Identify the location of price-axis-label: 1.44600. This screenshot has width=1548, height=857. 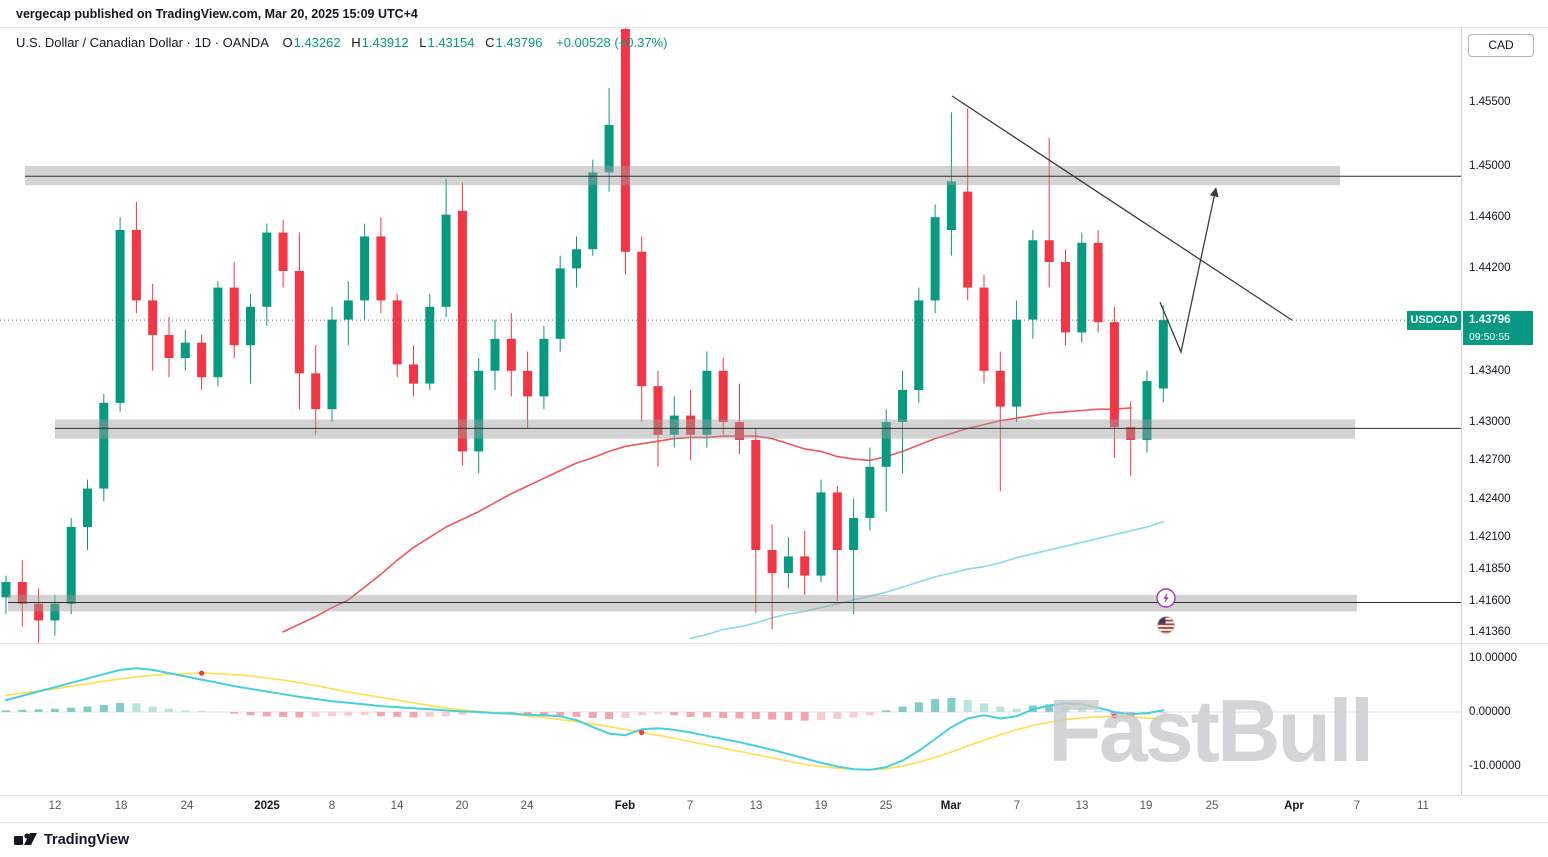
(1490, 217).